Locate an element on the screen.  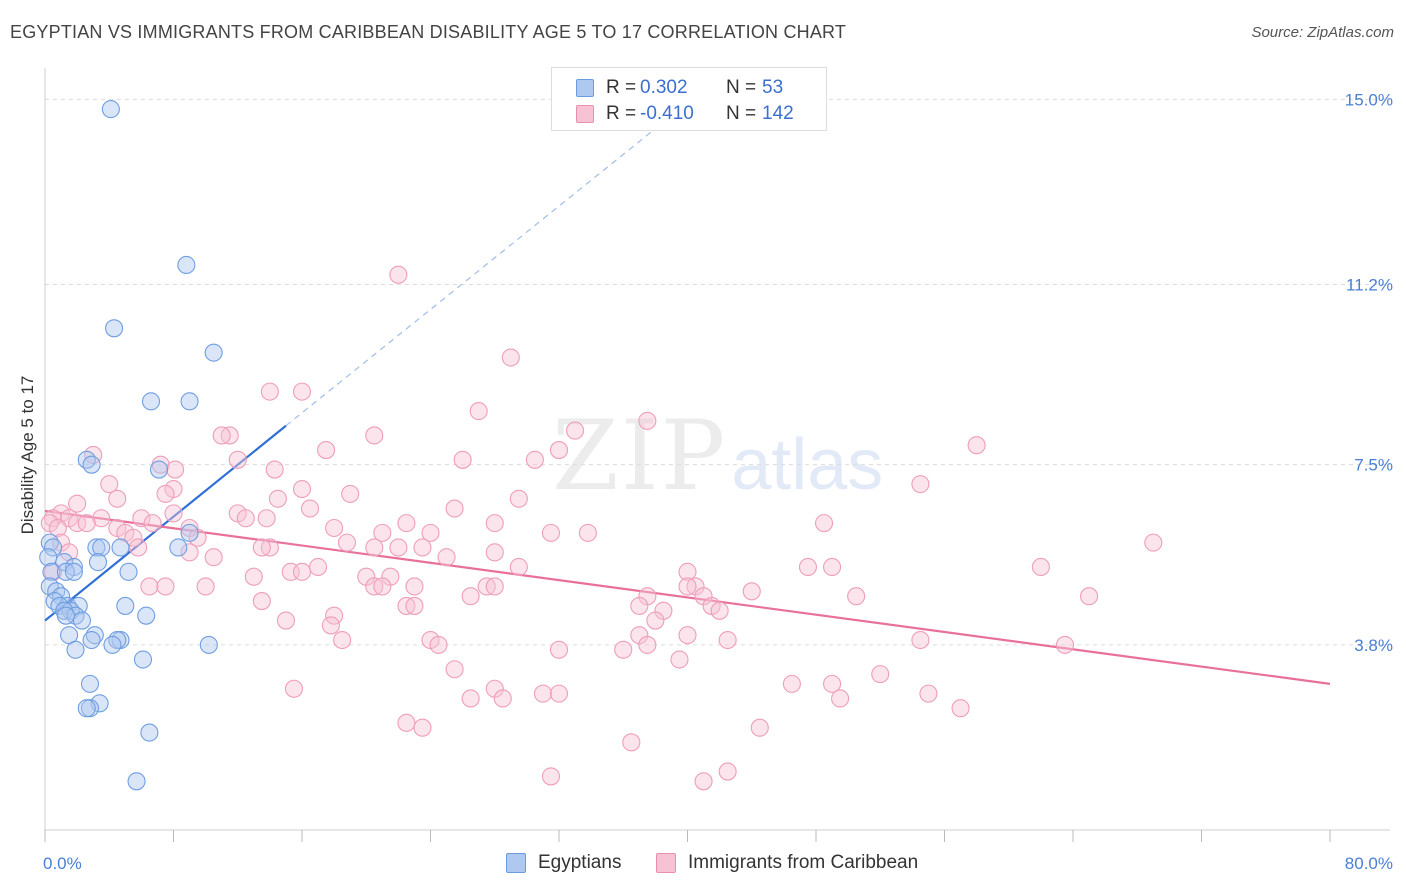
y-tick-label: 3.8% is located at coordinates (1373, 645).